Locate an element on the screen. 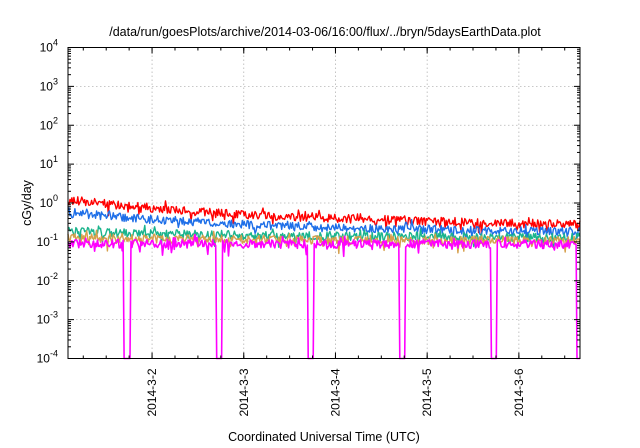  x-tick-label: 2014-3-4 is located at coordinates (335, 392).